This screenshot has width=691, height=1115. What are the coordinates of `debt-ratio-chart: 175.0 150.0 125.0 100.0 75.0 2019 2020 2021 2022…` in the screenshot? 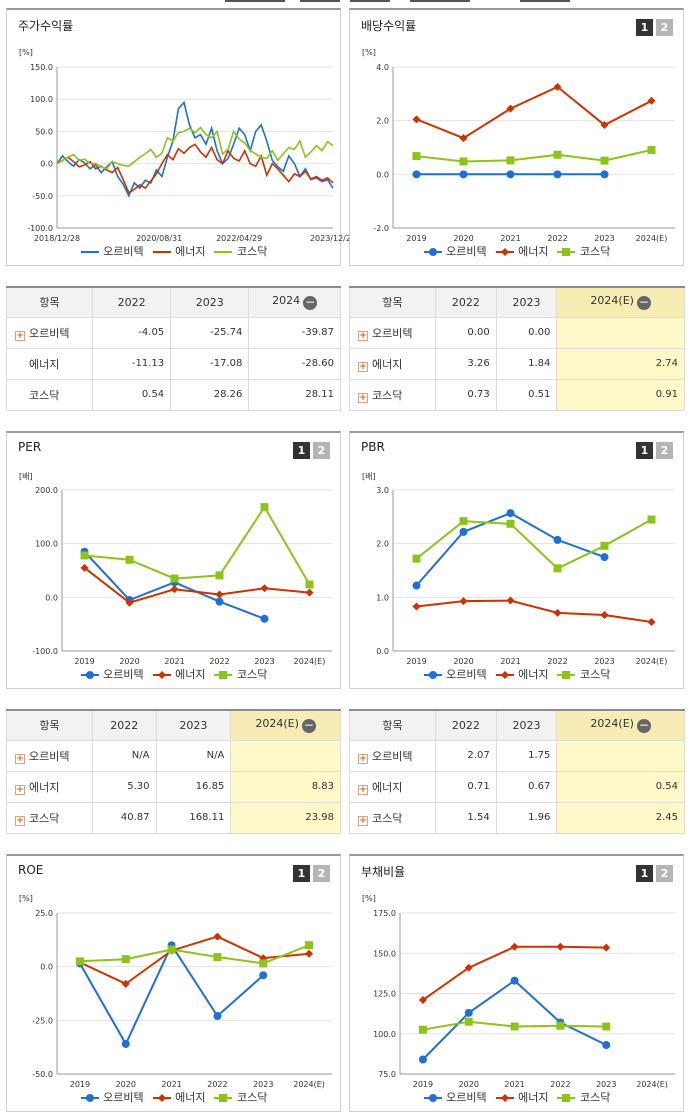 It's located at (524, 999).